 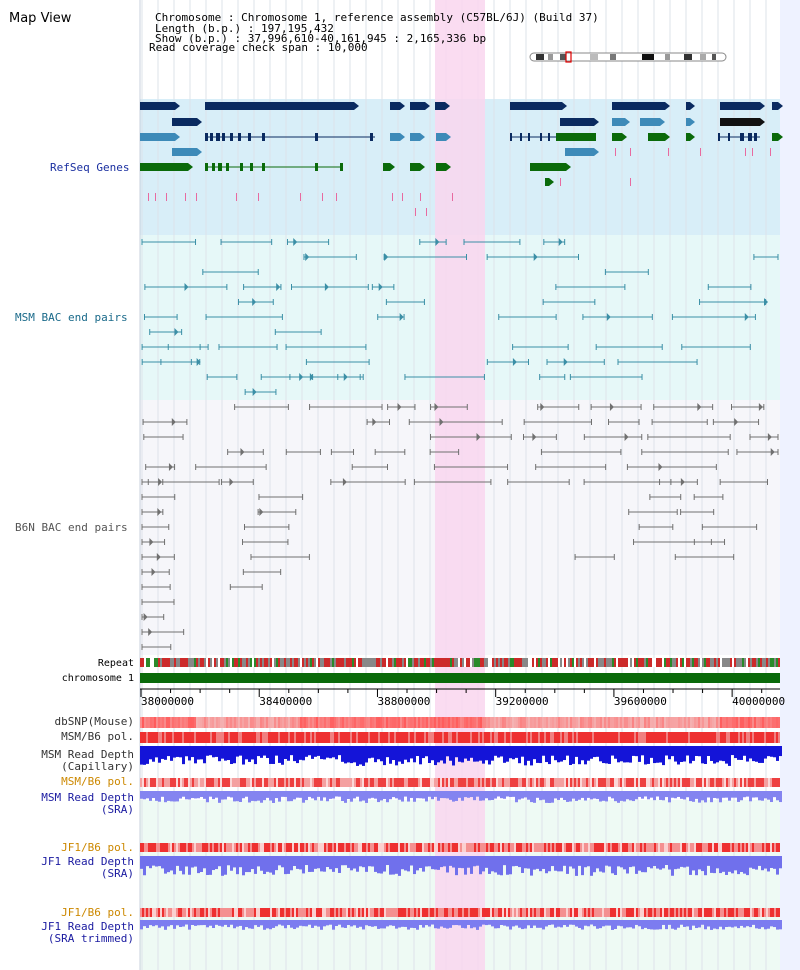 I want to click on selection-highlight, so click(x=460, y=485).